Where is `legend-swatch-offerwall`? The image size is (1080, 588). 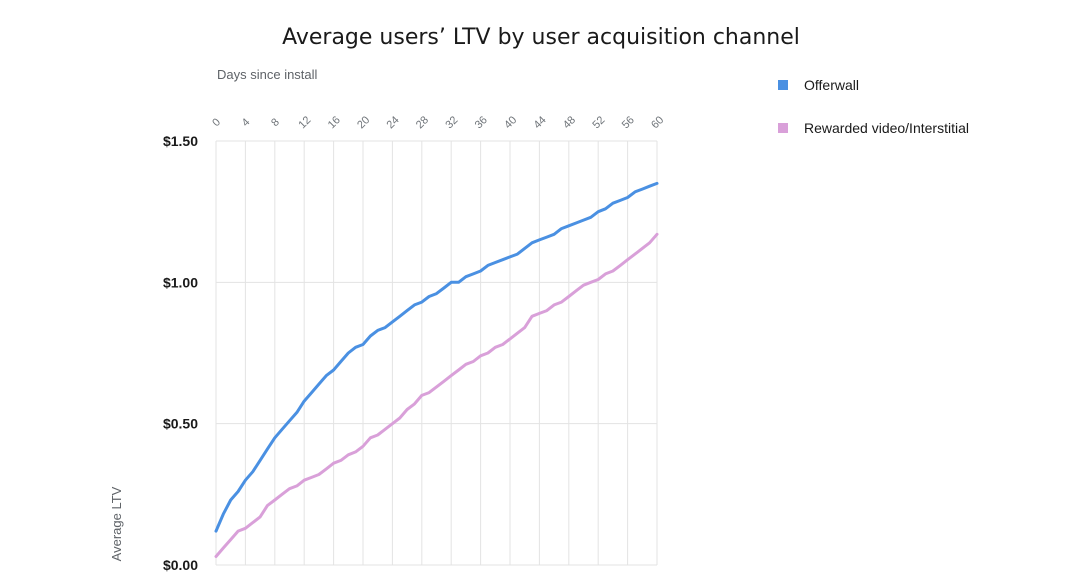 legend-swatch-offerwall is located at coordinates (783, 85).